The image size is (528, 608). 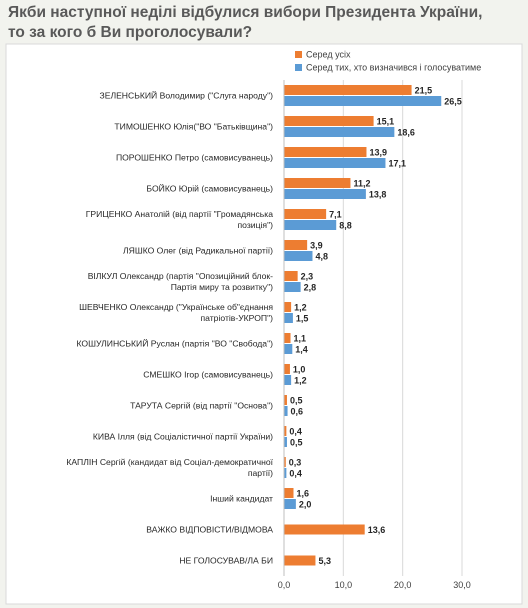 What do you see at coordinates (302, 494) in the screenshot?
I see `data-label: 1,6` at bounding box center [302, 494].